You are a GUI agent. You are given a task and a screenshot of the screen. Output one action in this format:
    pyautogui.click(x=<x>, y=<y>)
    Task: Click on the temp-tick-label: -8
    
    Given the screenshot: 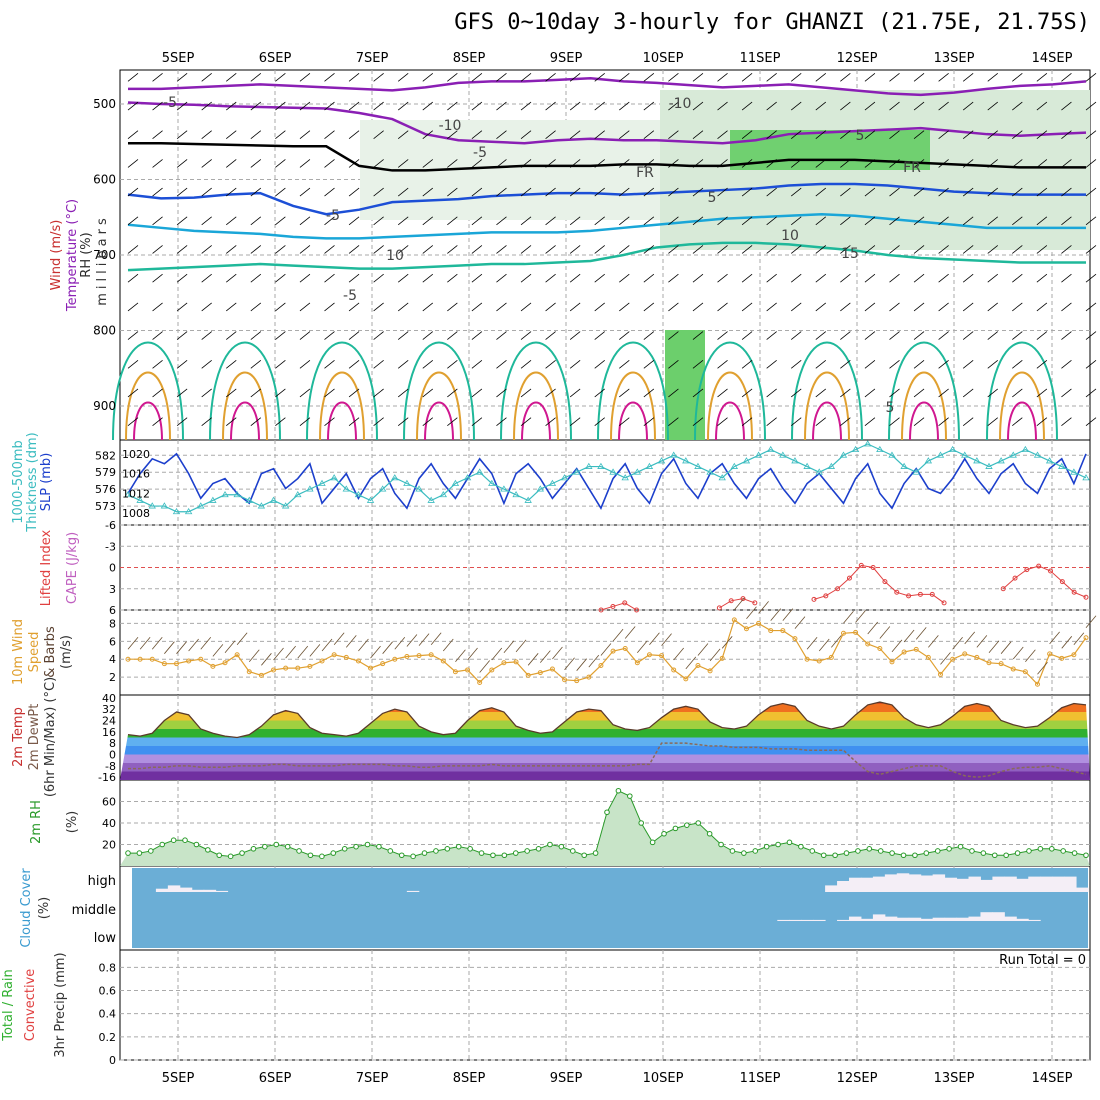 What is the action you would take?
    pyautogui.click(x=110, y=766)
    